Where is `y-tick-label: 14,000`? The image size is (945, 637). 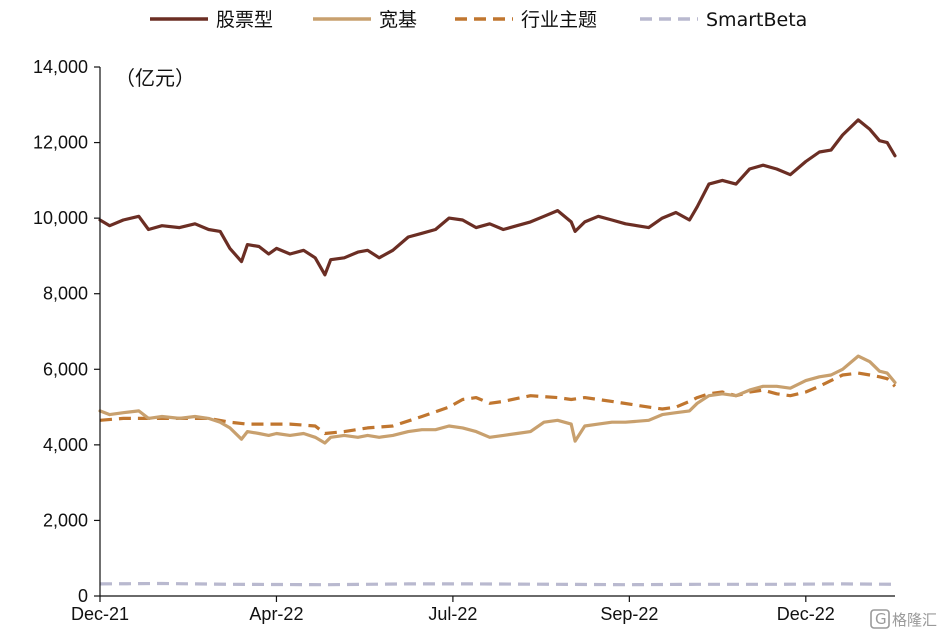 y-tick-label: 14,000 is located at coordinates (60, 67).